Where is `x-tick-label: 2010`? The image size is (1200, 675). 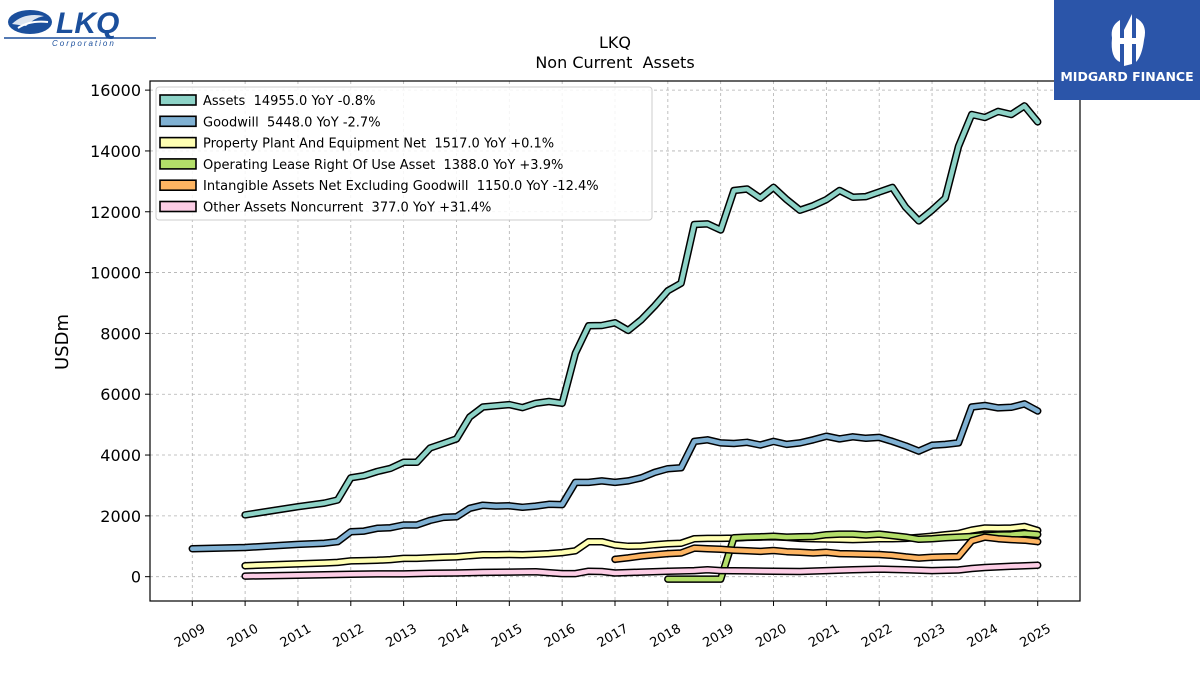 x-tick-label: 2010 is located at coordinates (243, 636).